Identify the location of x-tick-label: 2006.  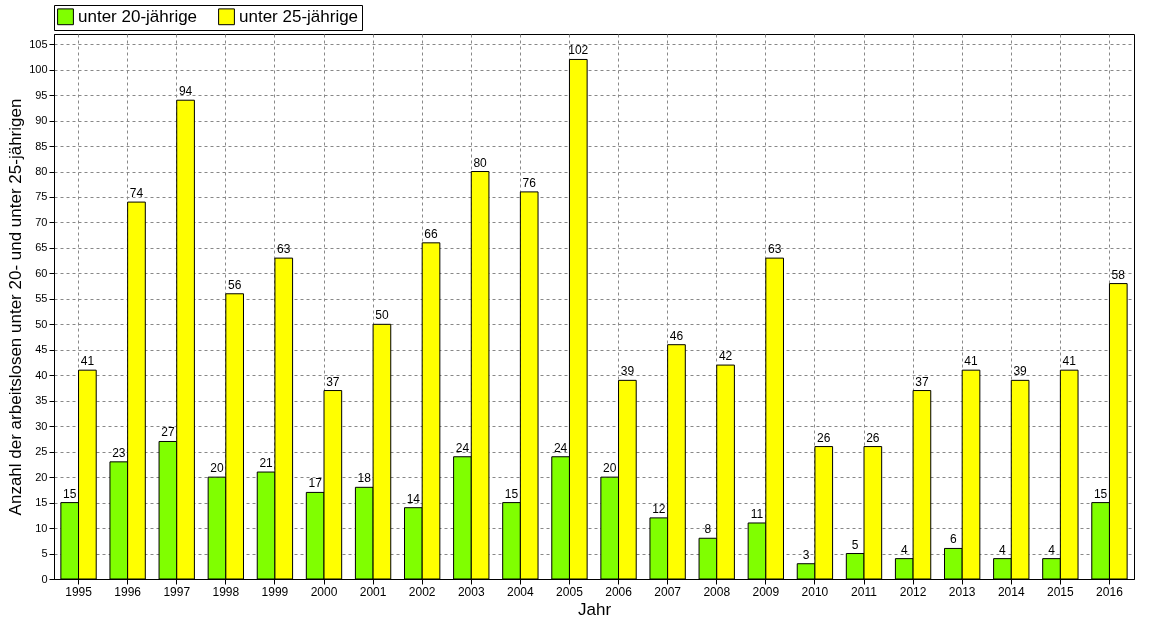
(619, 591).